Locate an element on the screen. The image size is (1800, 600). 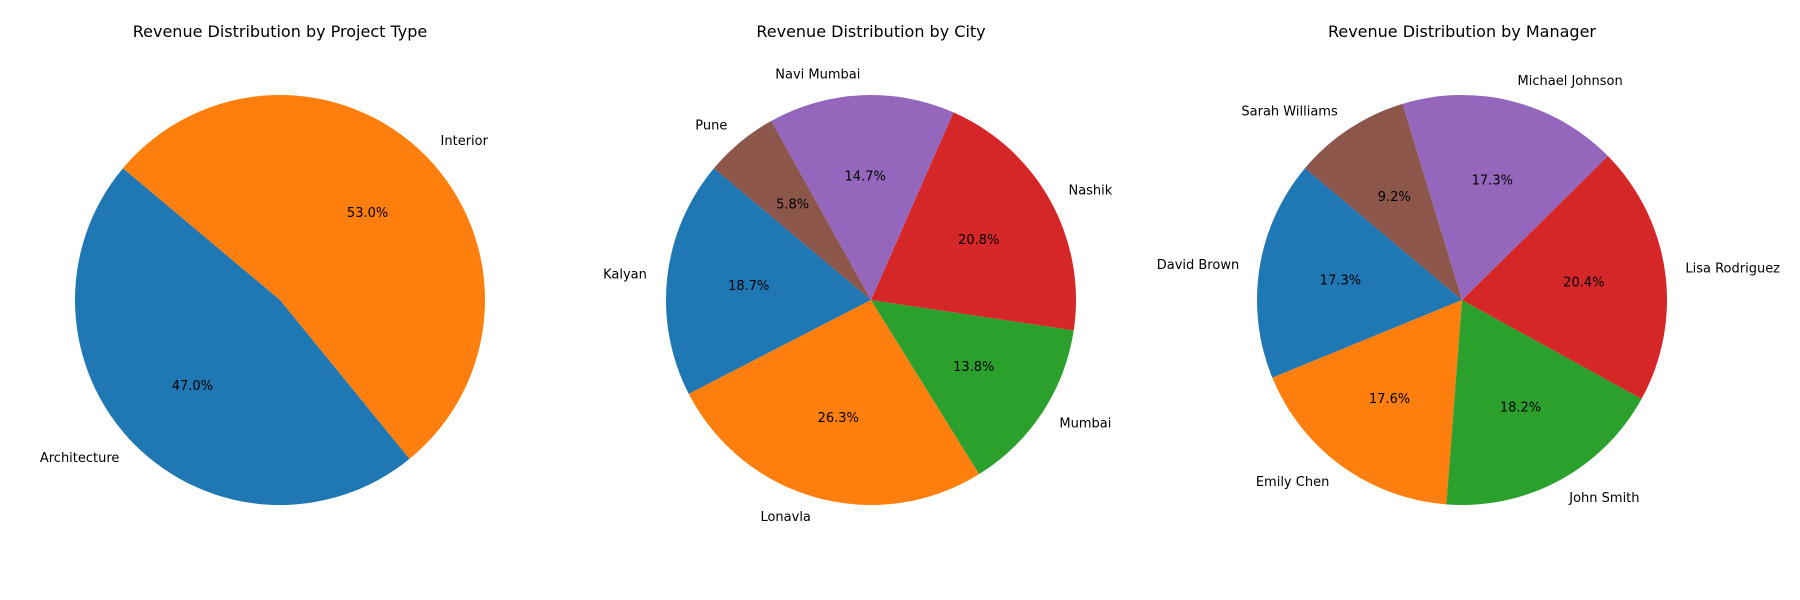
slice-label-john-smith: John Smith is located at coordinates (1603, 498).